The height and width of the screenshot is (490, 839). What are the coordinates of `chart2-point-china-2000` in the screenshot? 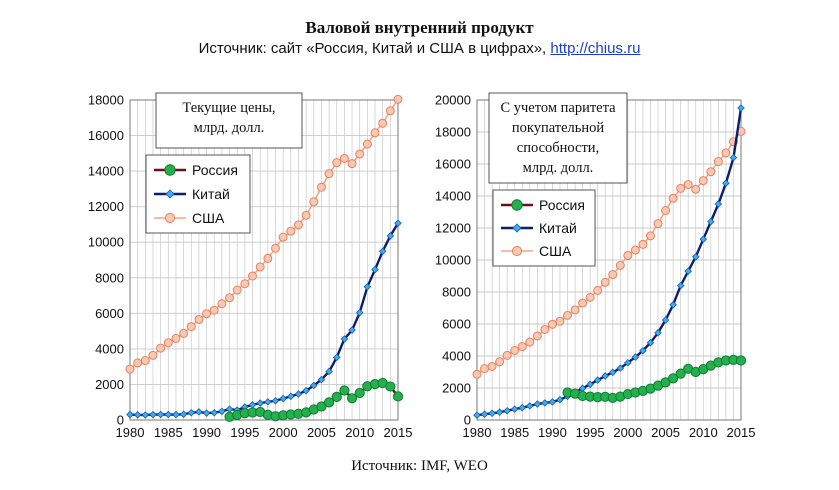 It's located at (628, 362).